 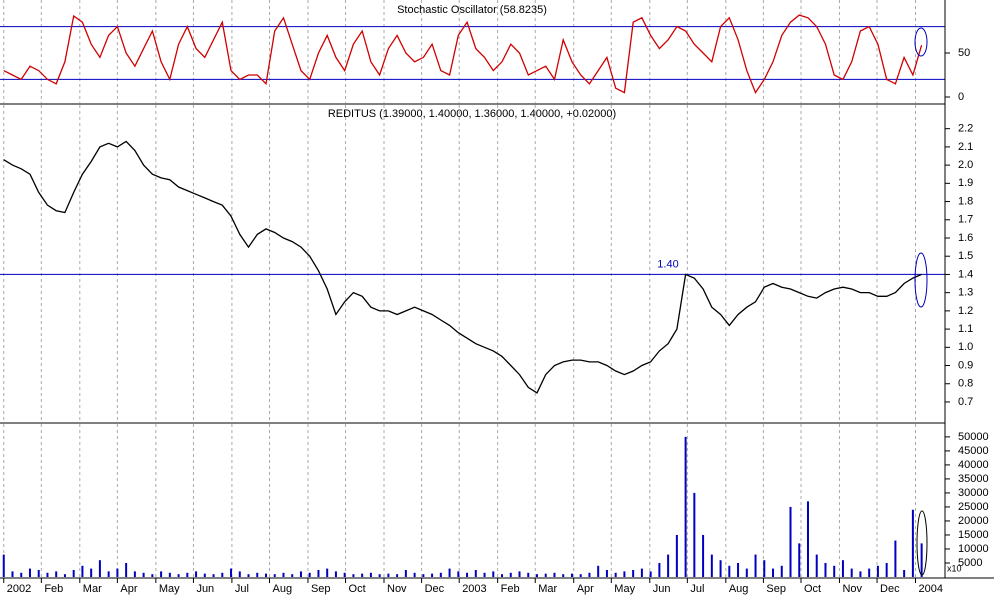 I want to click on y-tick-label: 50, so click(x=964, y=53).